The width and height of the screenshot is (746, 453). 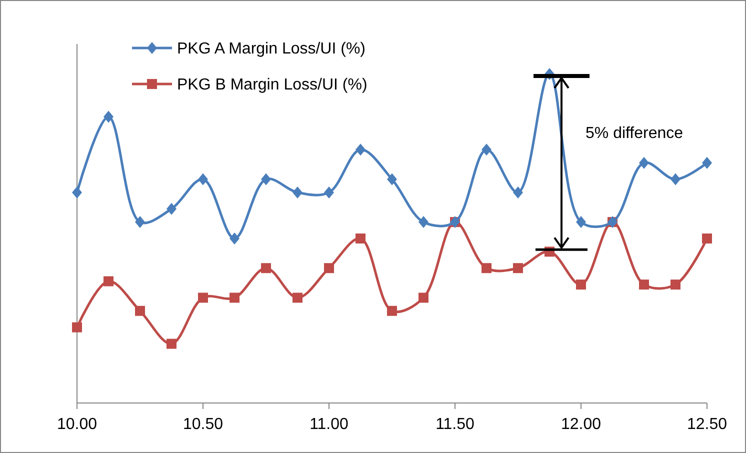 What do you see at coordinates (271, 49) in the screenshot?
I see `legend-label: PKG A Margin Loss/UI (%)` at bounding box center [271, 49].